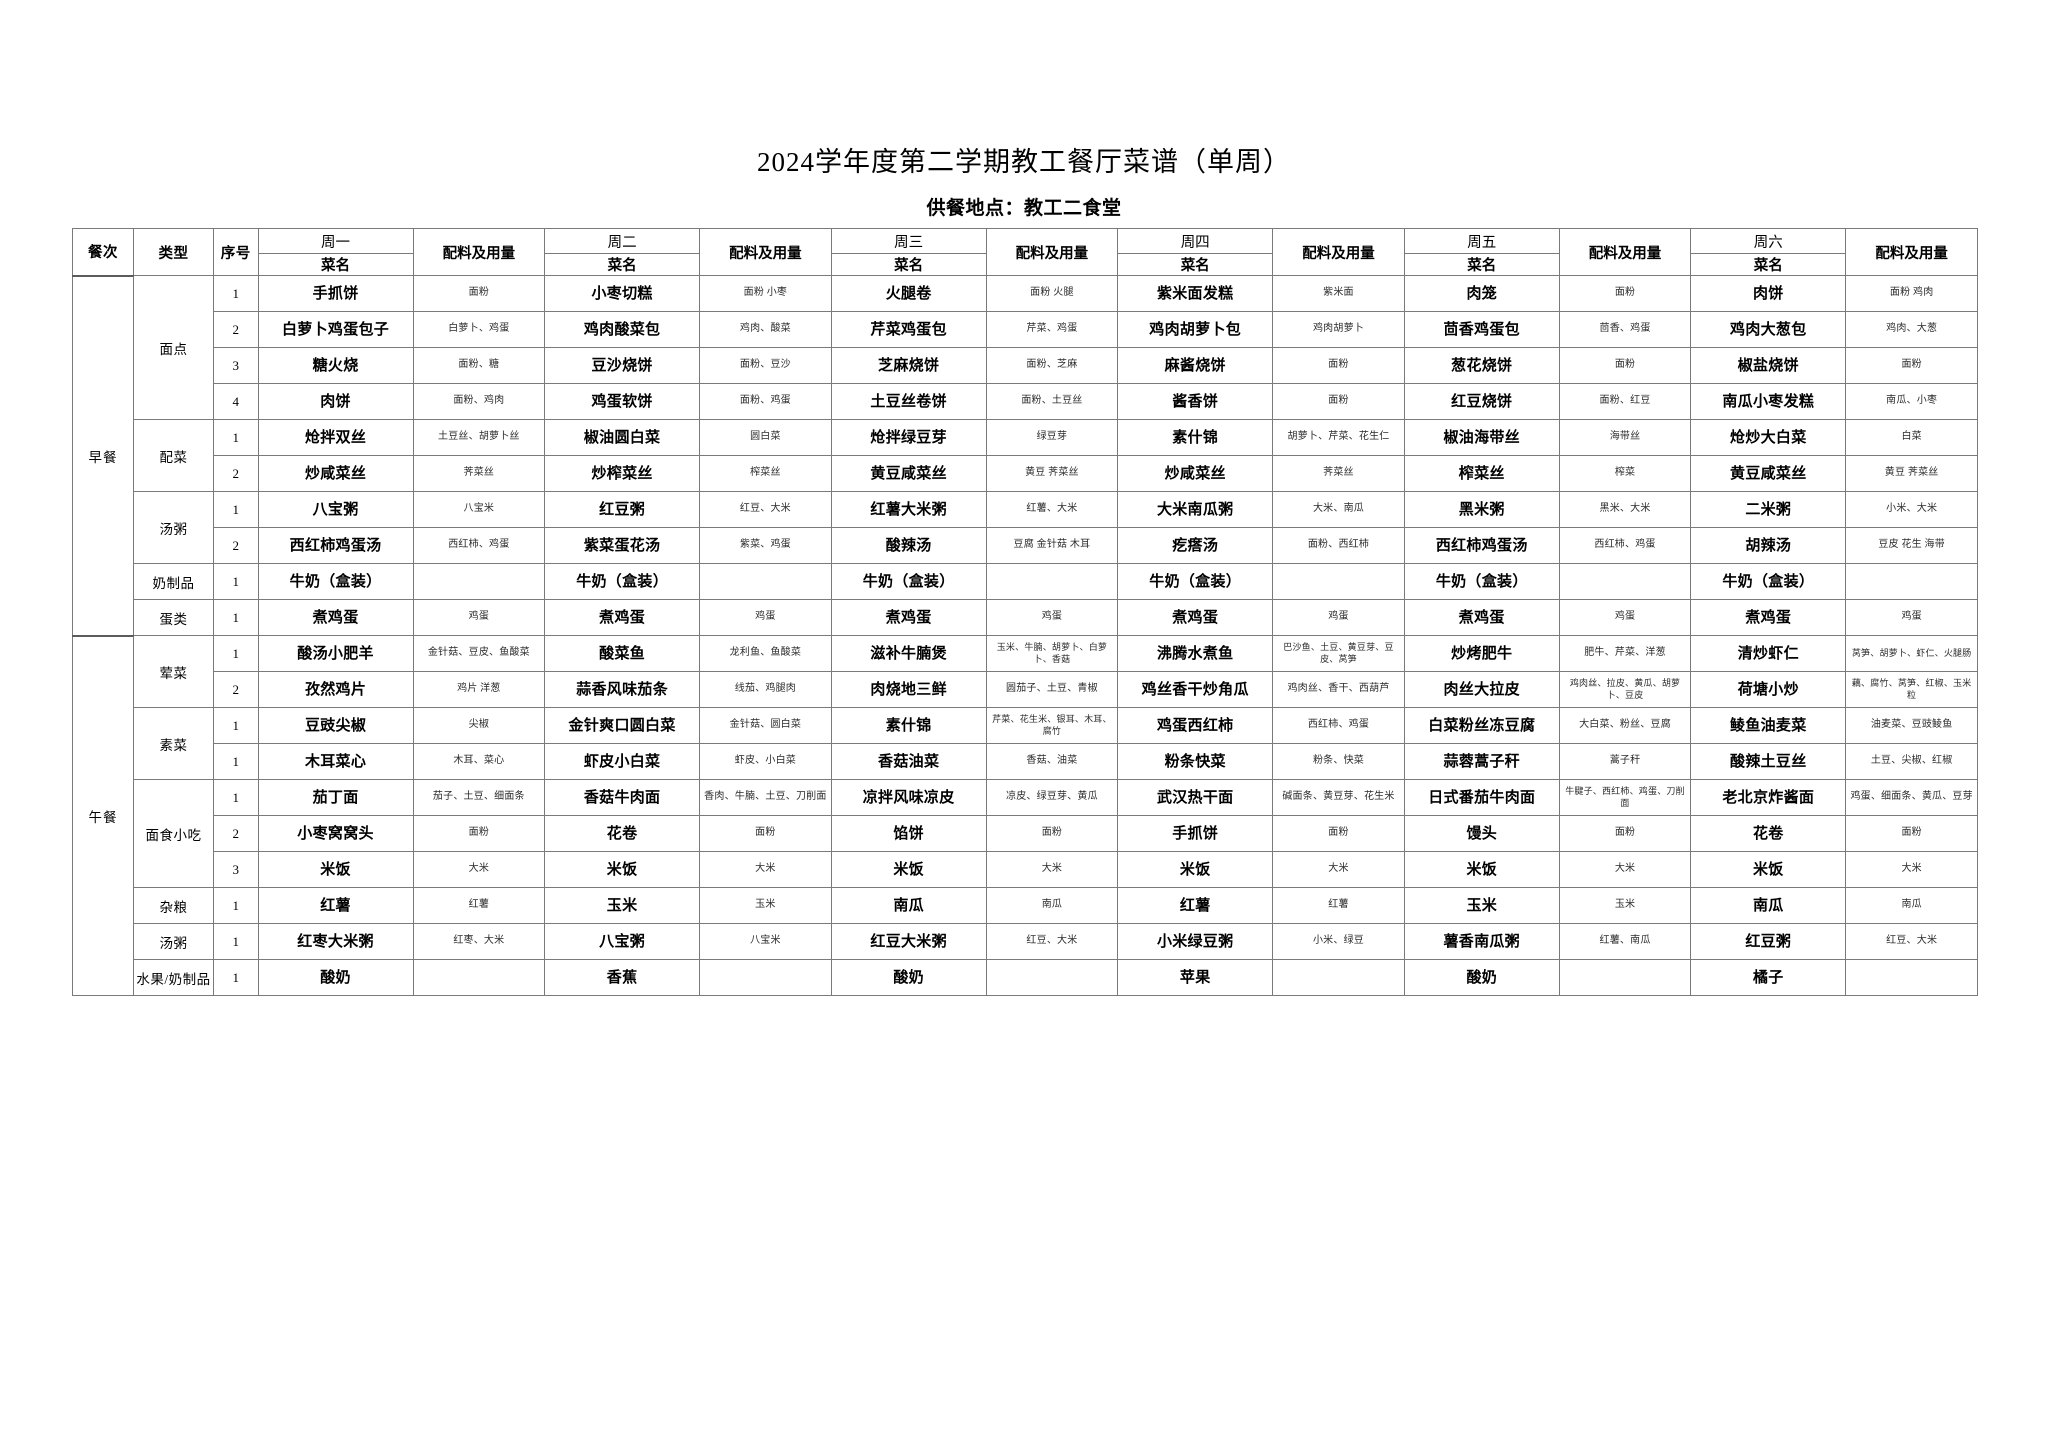  Describe the element at coordinates (1625, 761) in the screenshot. I see `ingredients-fri: 蒿子秆` at that location.